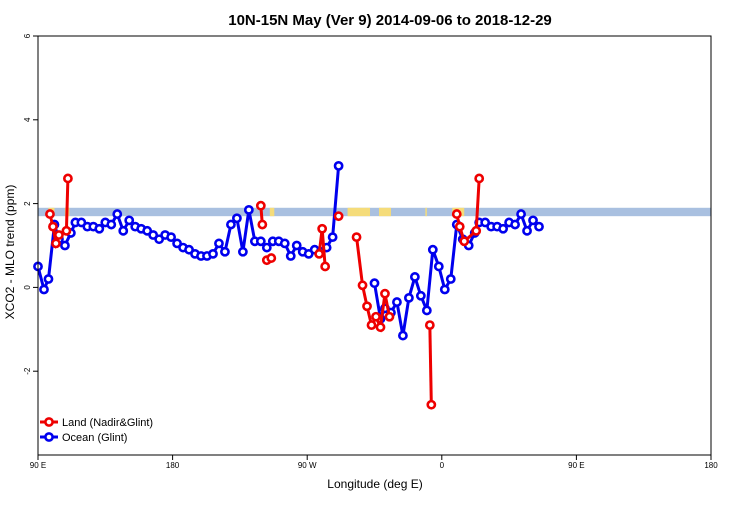  Describe the element at coordinates (27, 119) in the screenshot. I see `y-tick-label: 4` at that location.